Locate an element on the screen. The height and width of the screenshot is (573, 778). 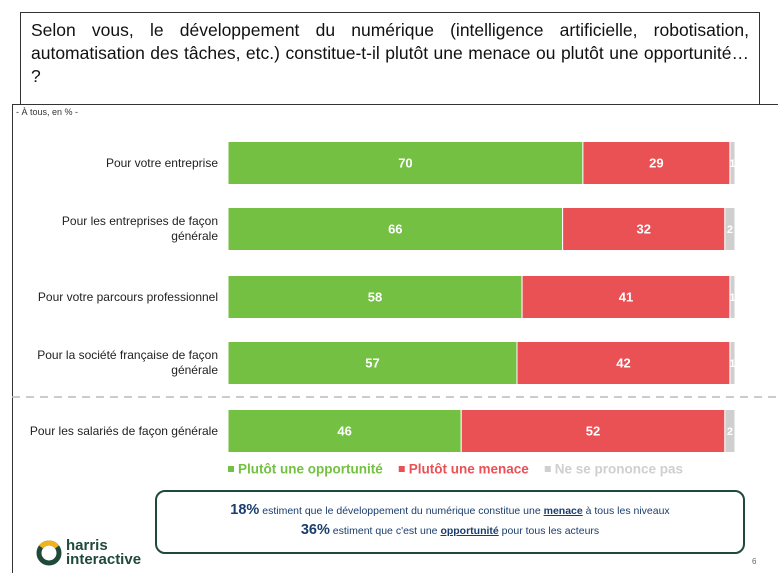
text: estiment que c'est une is located at coordinates (385, 531).